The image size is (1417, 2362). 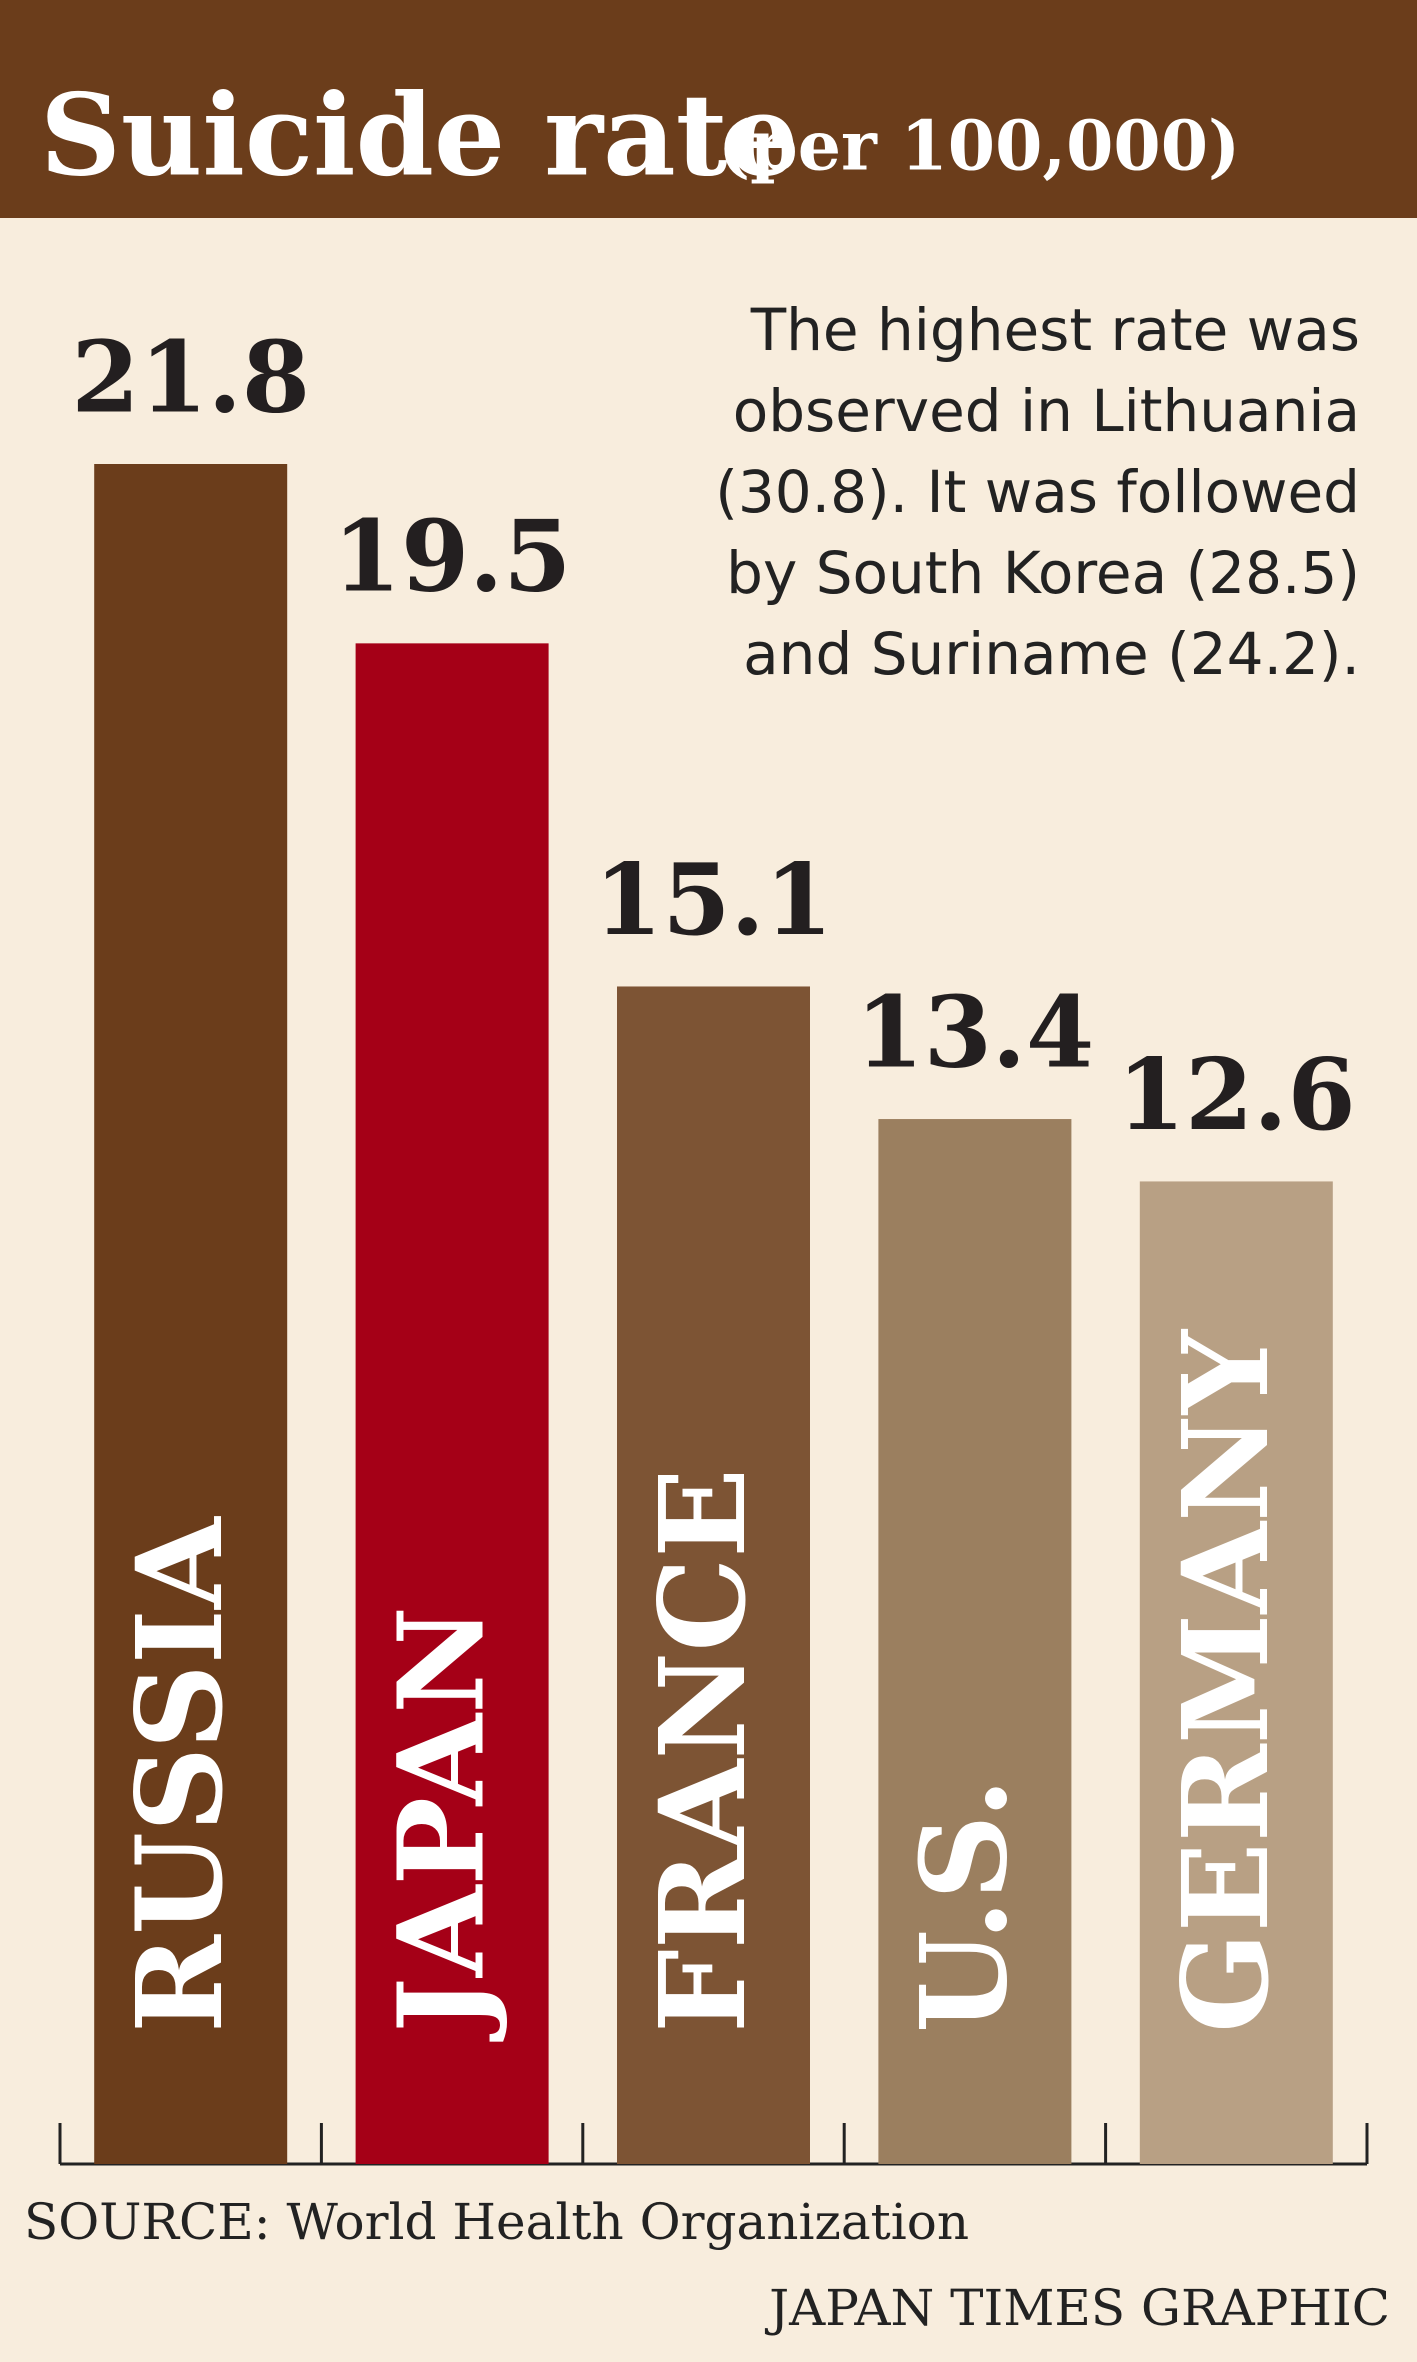 What do you see at coordinates (452, 557) in the screenshot?
I see `value-label: 19.5` at bounding box center [452, 557].